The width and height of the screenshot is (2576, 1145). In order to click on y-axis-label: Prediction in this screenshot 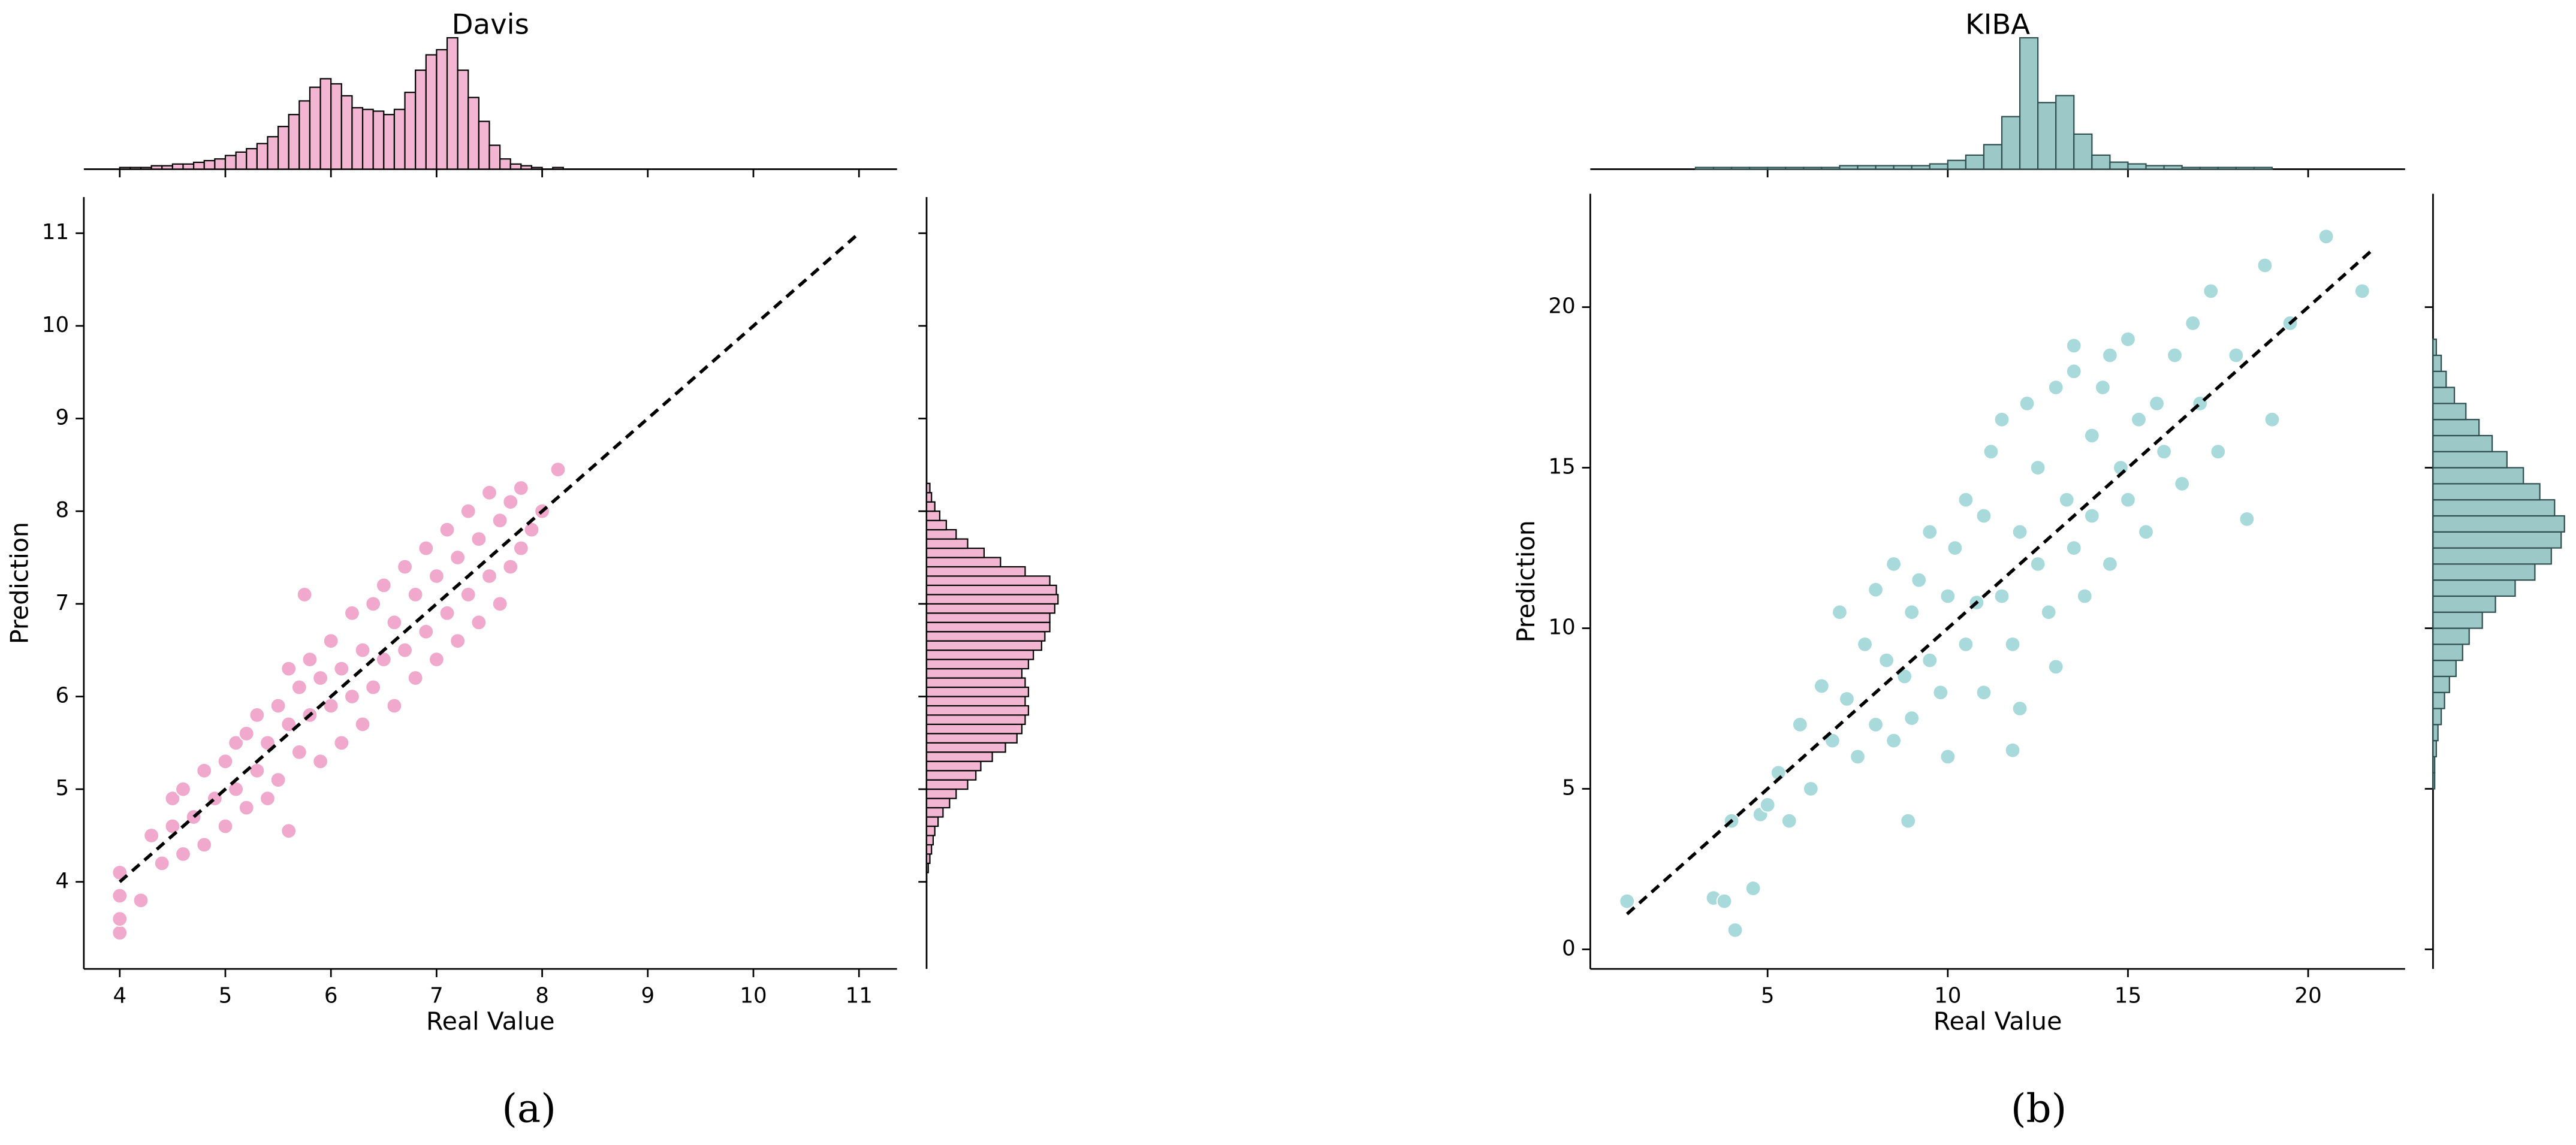, I will do `click(1526, 581)`.